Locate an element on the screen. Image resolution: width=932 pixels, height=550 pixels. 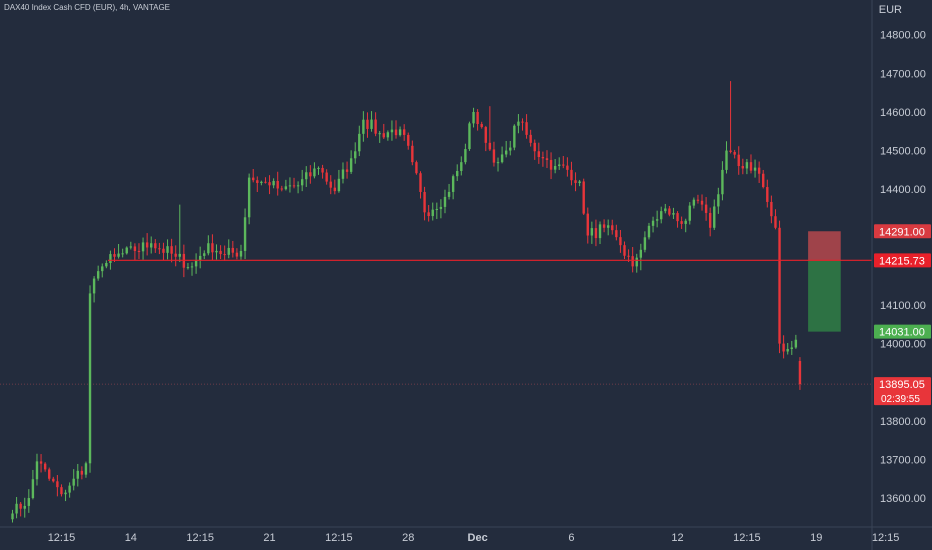
short-position-target-zone is located at coordinates (824, 296).